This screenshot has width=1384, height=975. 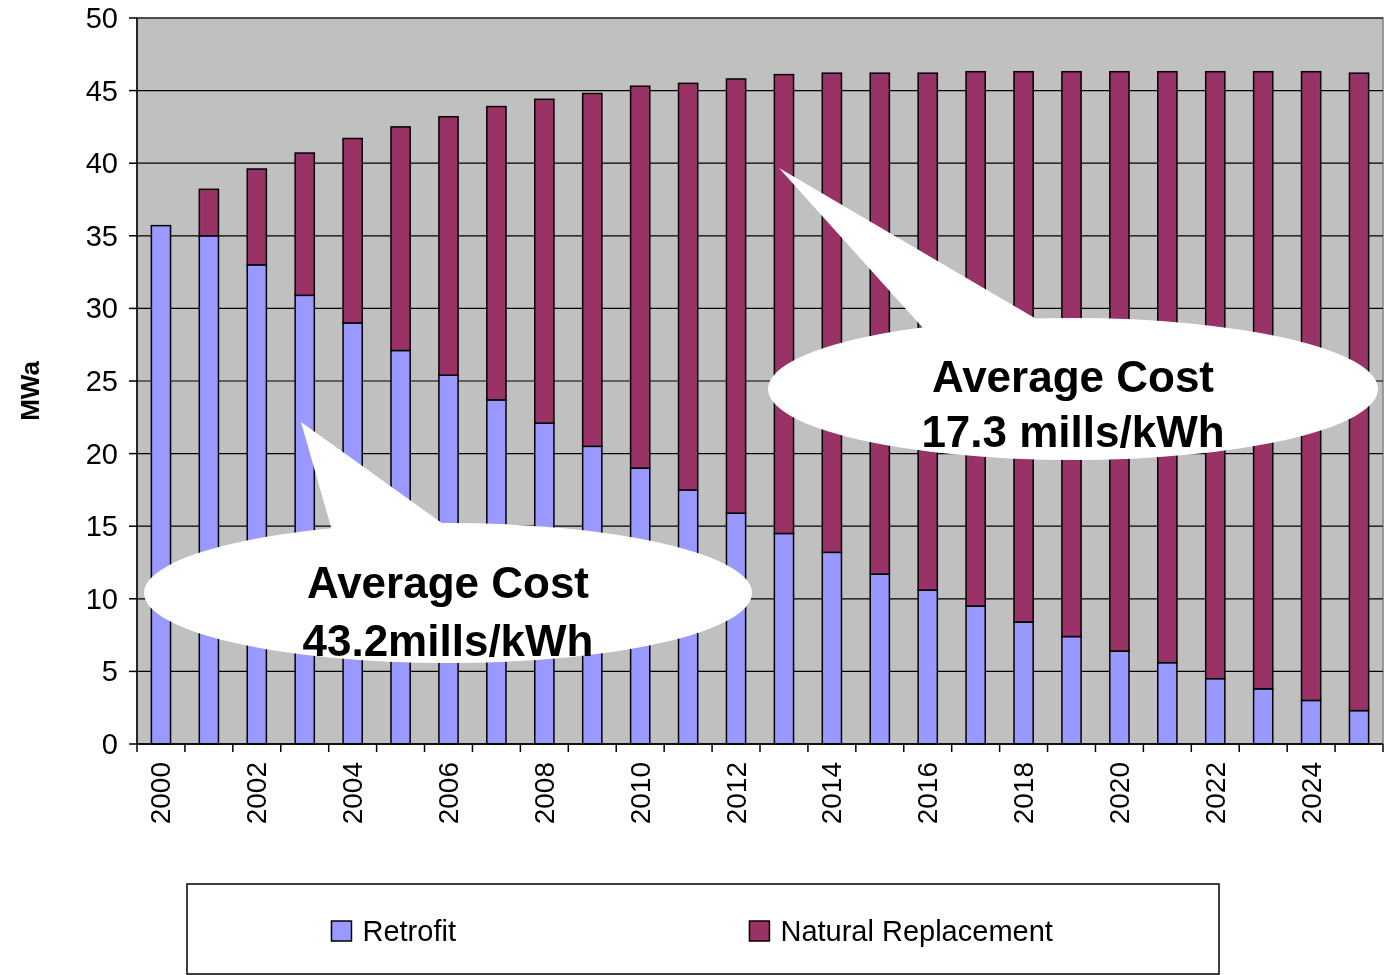 What do you see at coordinates (101, 526) in the screenshot?
I see `y-tick-label: 15` at bounding box center [101, 526].